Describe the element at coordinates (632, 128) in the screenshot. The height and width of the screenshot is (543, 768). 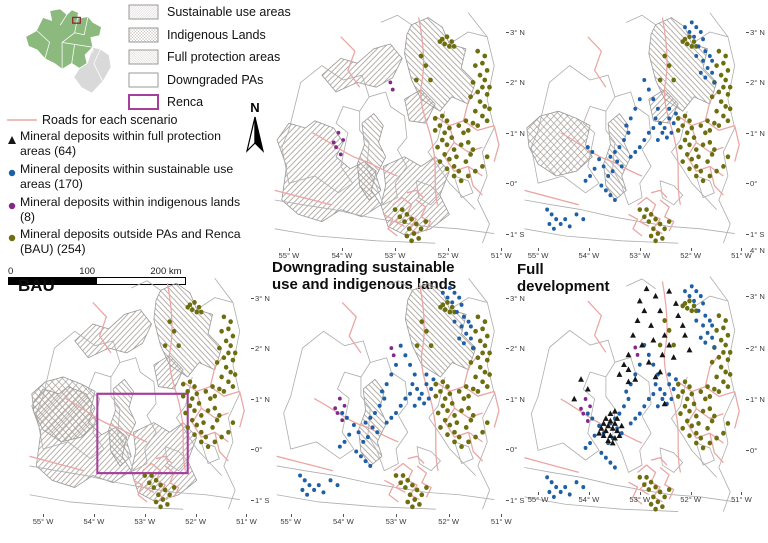
I see `map-canvas-scenario-top-right` at that location.